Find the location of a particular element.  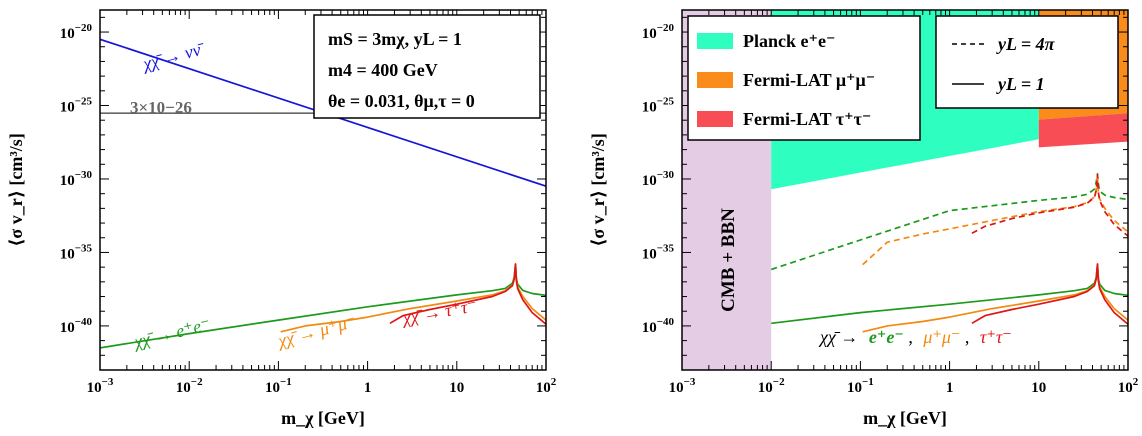

left-x-tick-label: 10⁻³ is located at coordinates (100, 386).